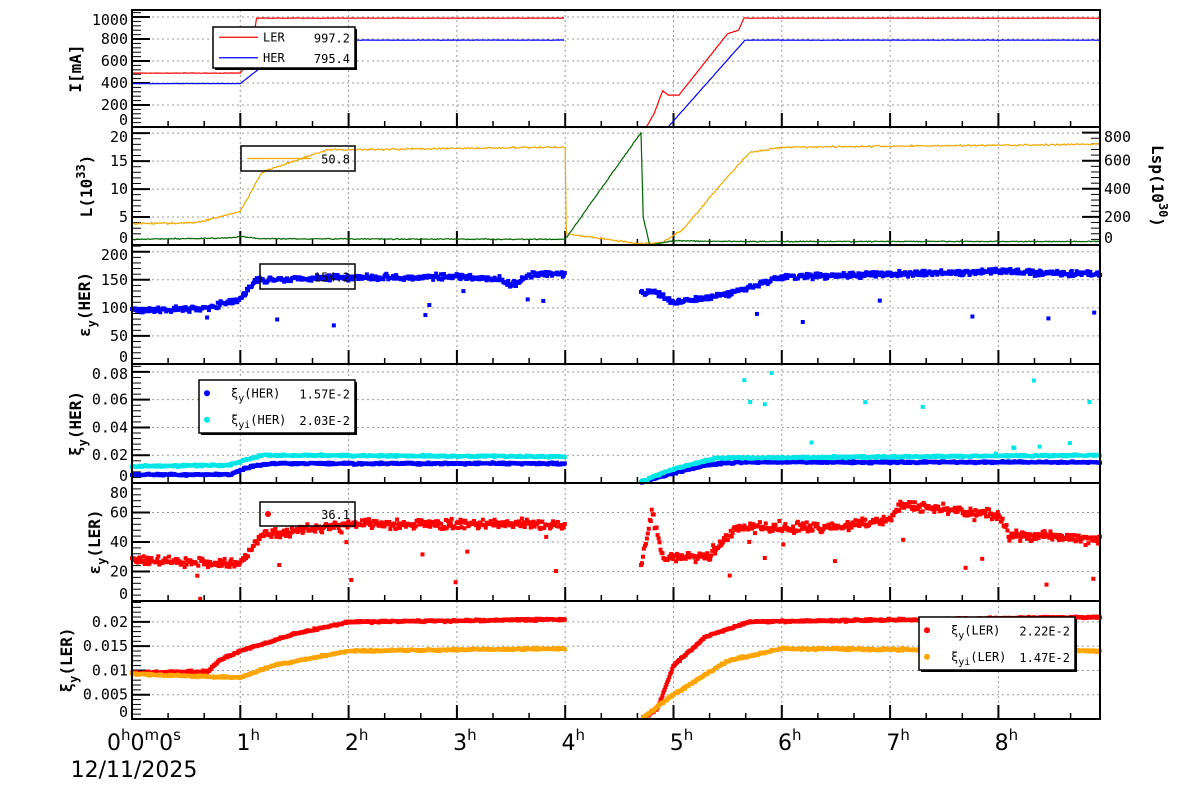 This screenshot has width=1200, height=798. I want to click on legend-label-symbol: ξ, so click(234, 393).